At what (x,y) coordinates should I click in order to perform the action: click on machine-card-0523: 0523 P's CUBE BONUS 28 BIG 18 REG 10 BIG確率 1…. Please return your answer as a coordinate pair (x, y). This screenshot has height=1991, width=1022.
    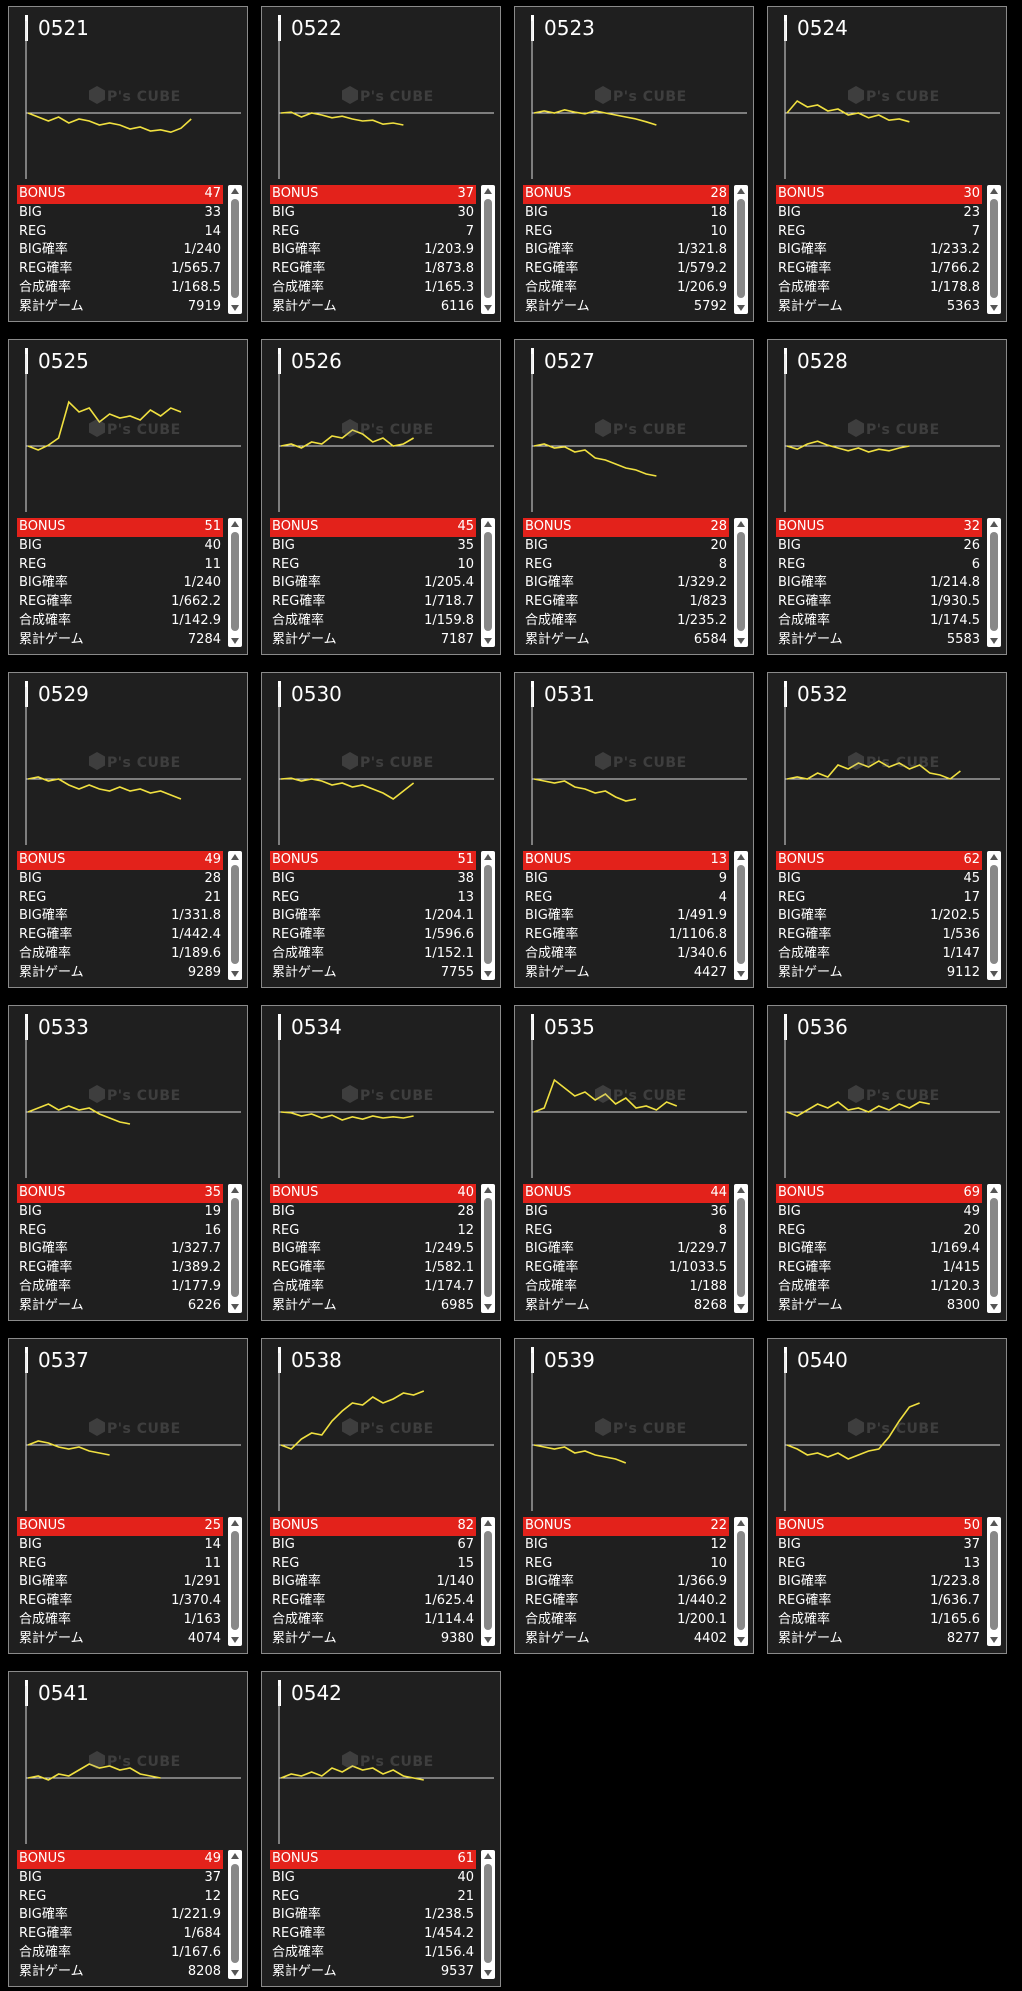
    Looking at the image, I should click on (634, 164).